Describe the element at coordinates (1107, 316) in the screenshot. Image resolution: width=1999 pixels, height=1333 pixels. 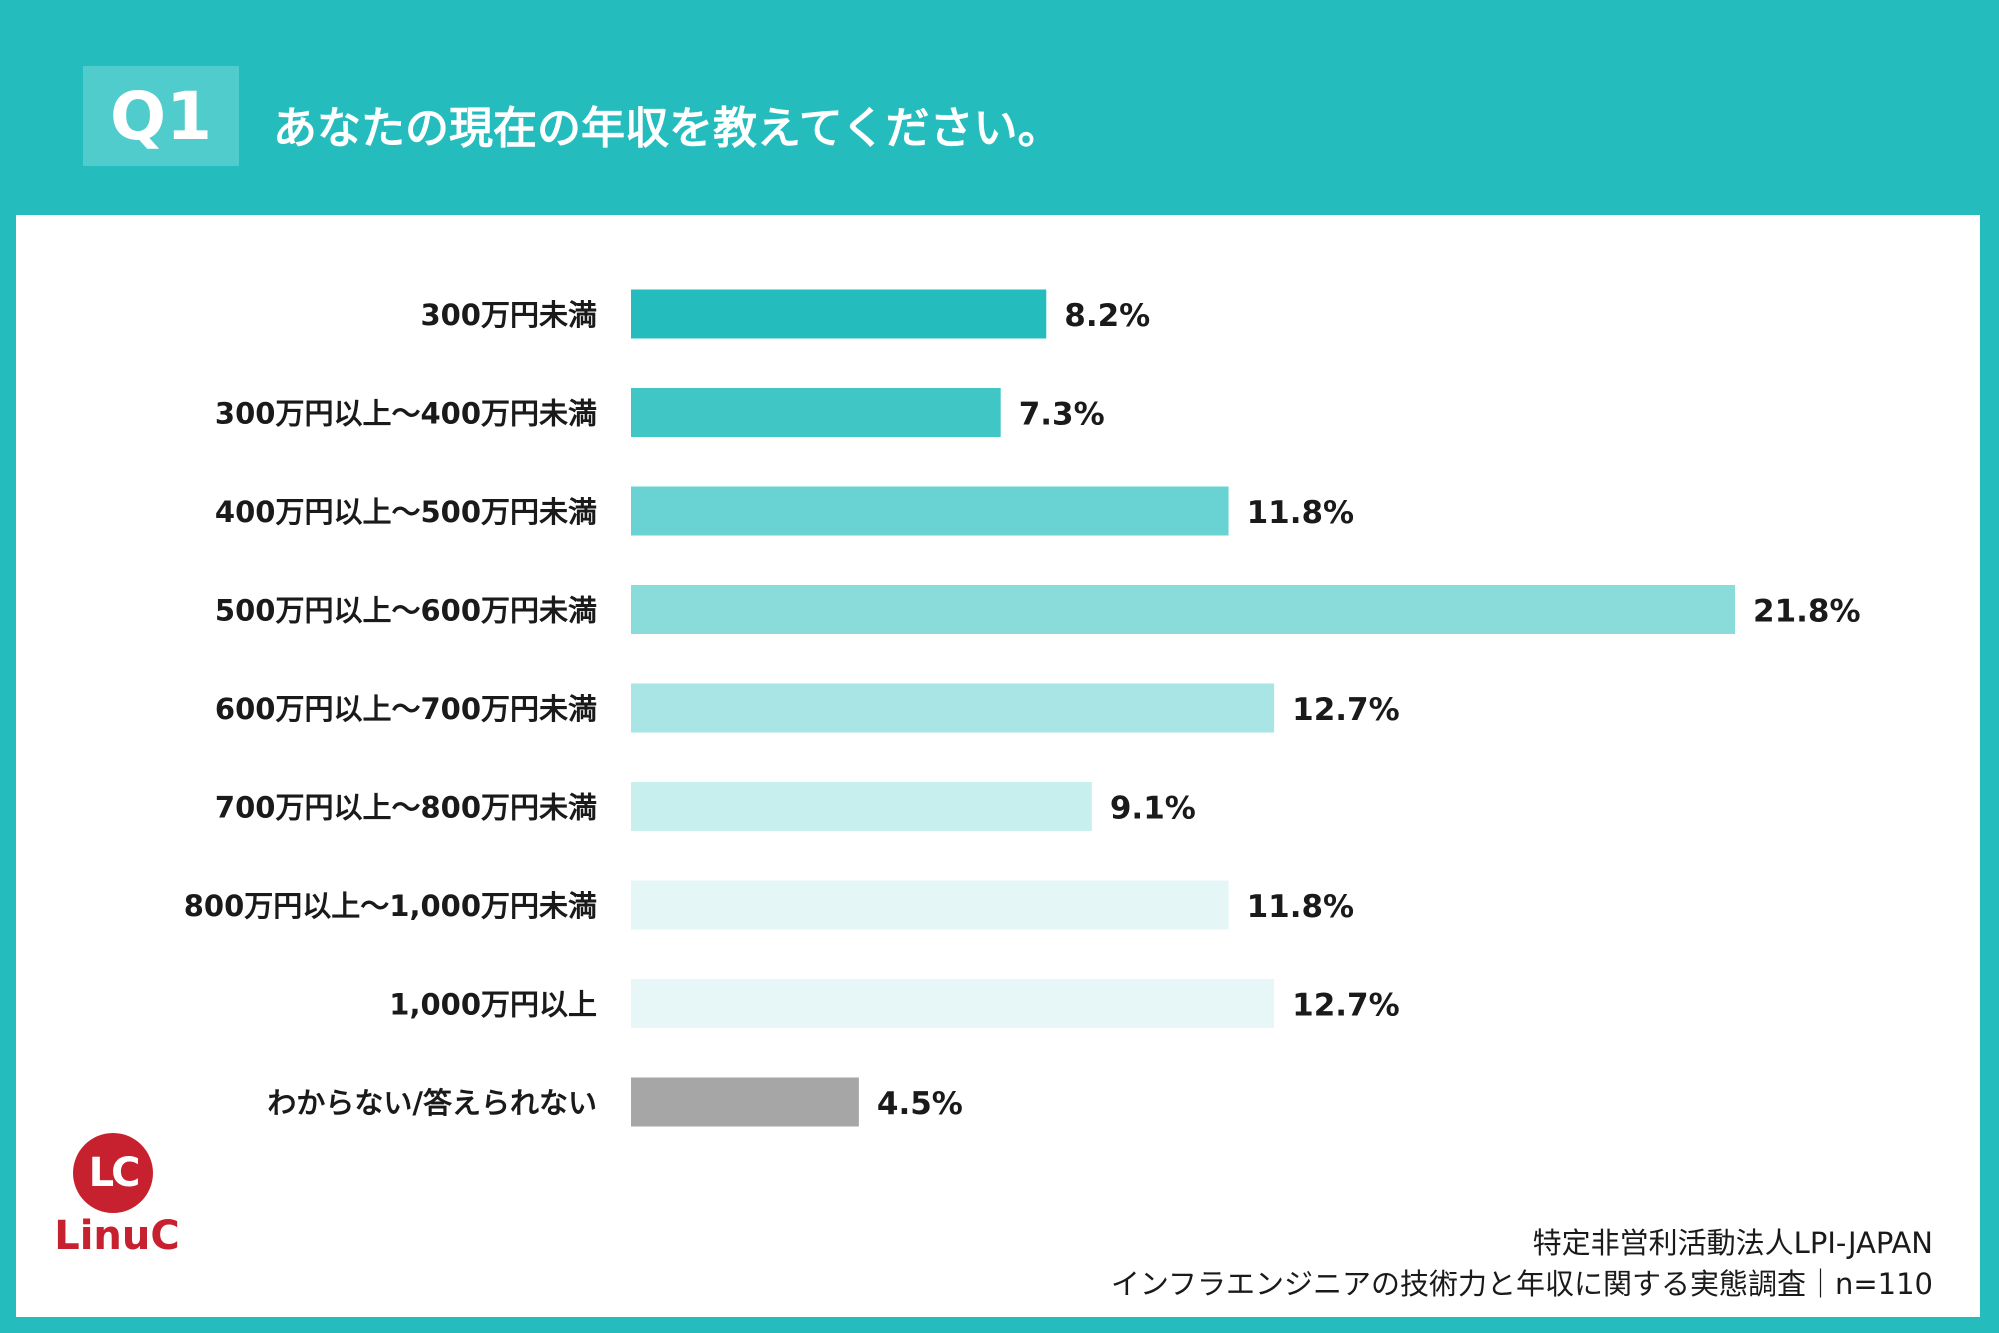
I see `value-label: 8.2%` at that location.